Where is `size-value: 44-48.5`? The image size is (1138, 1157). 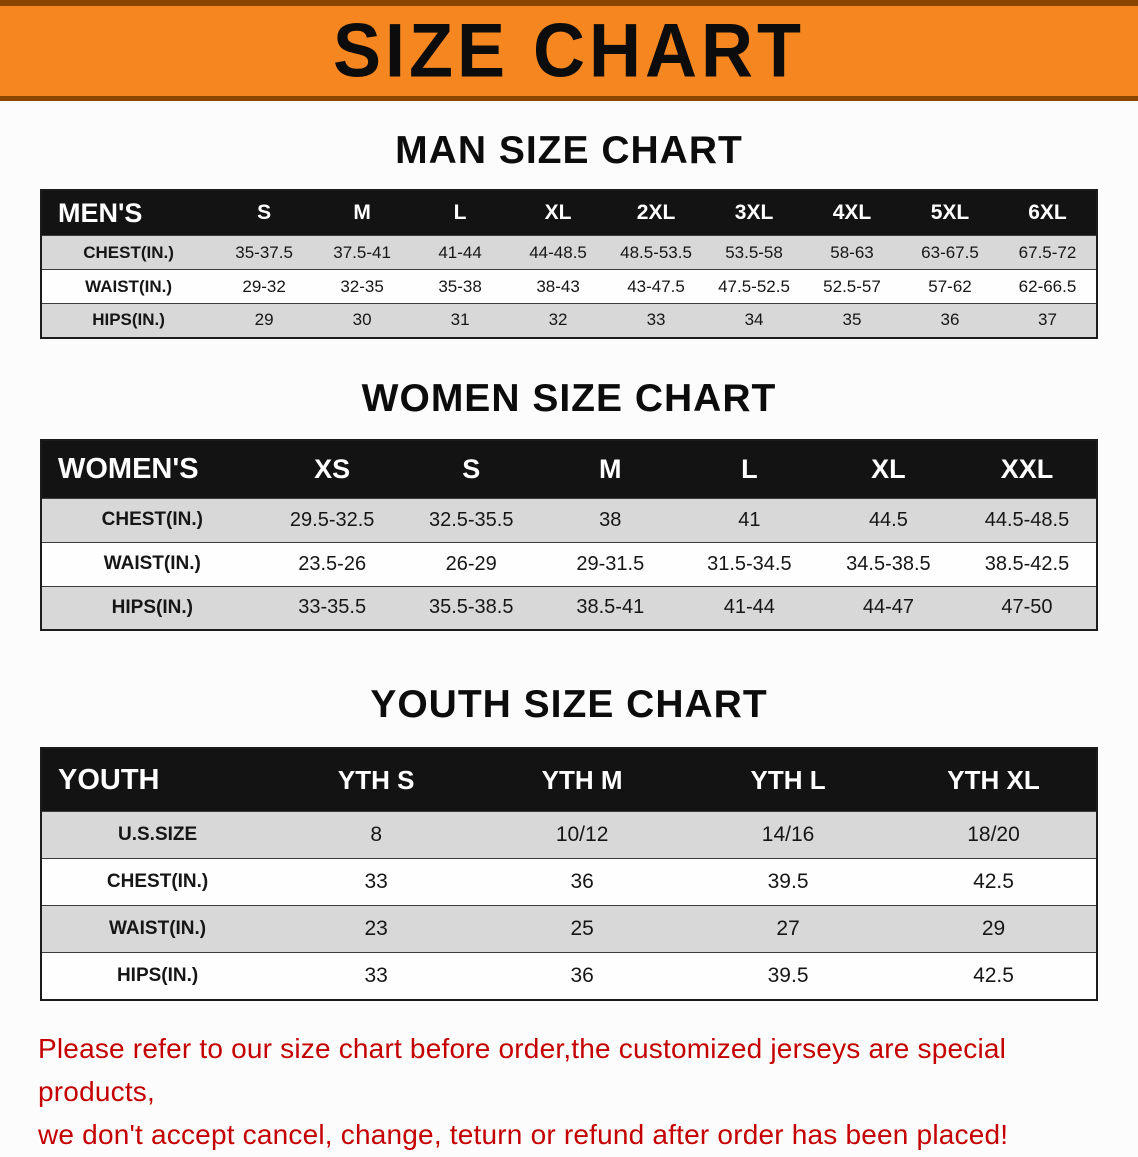 size-value: 44-48.5 is located at coordinates (558, 252).